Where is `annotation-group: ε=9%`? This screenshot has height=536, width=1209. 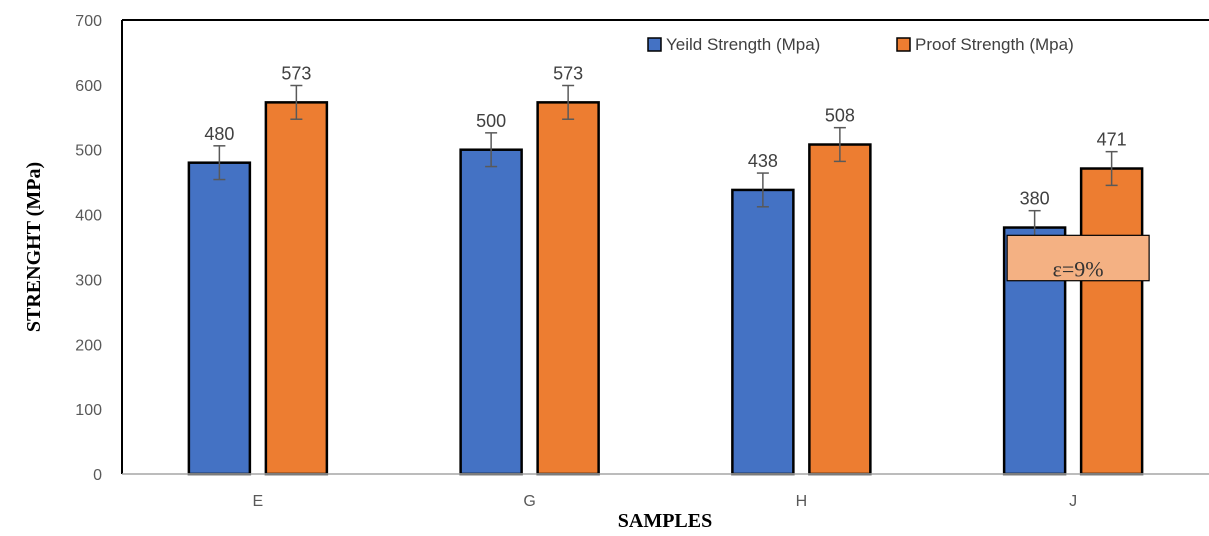 annotation-group: ε=9% is located at coordinates (1078, 258).